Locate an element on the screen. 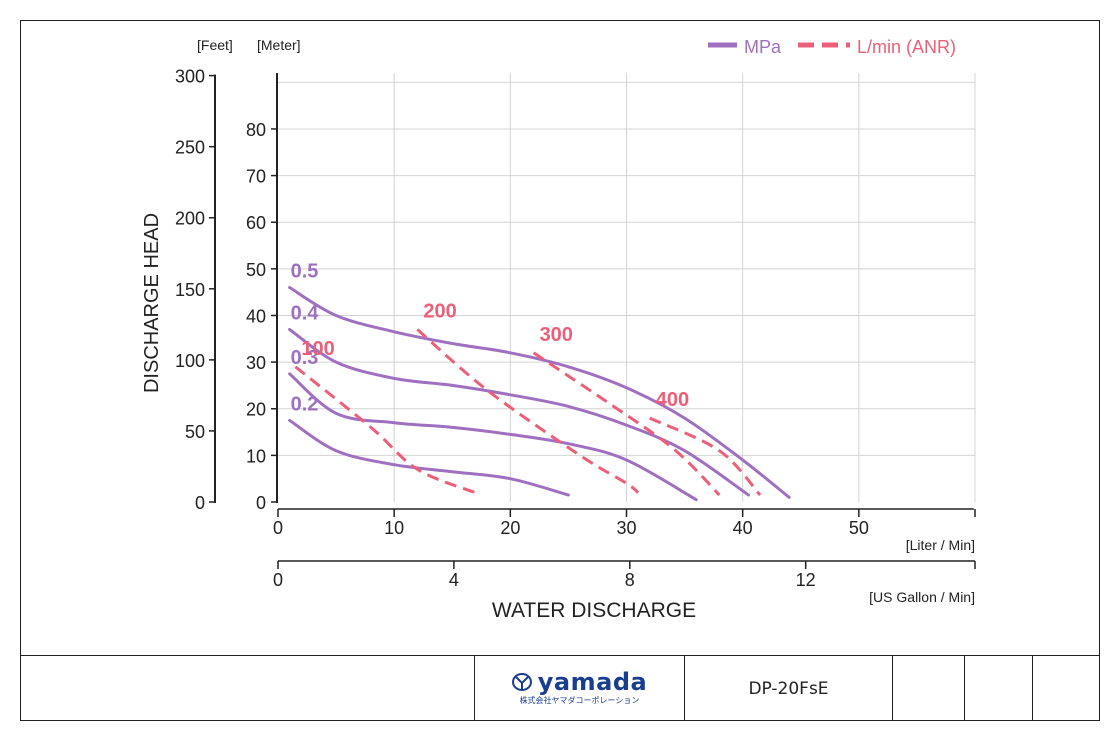 This screenshot has width=1120, height=744. footer-logo-cell: yamada 株式会社ヤマダコーポレーション is located at coordinates (579, 688).